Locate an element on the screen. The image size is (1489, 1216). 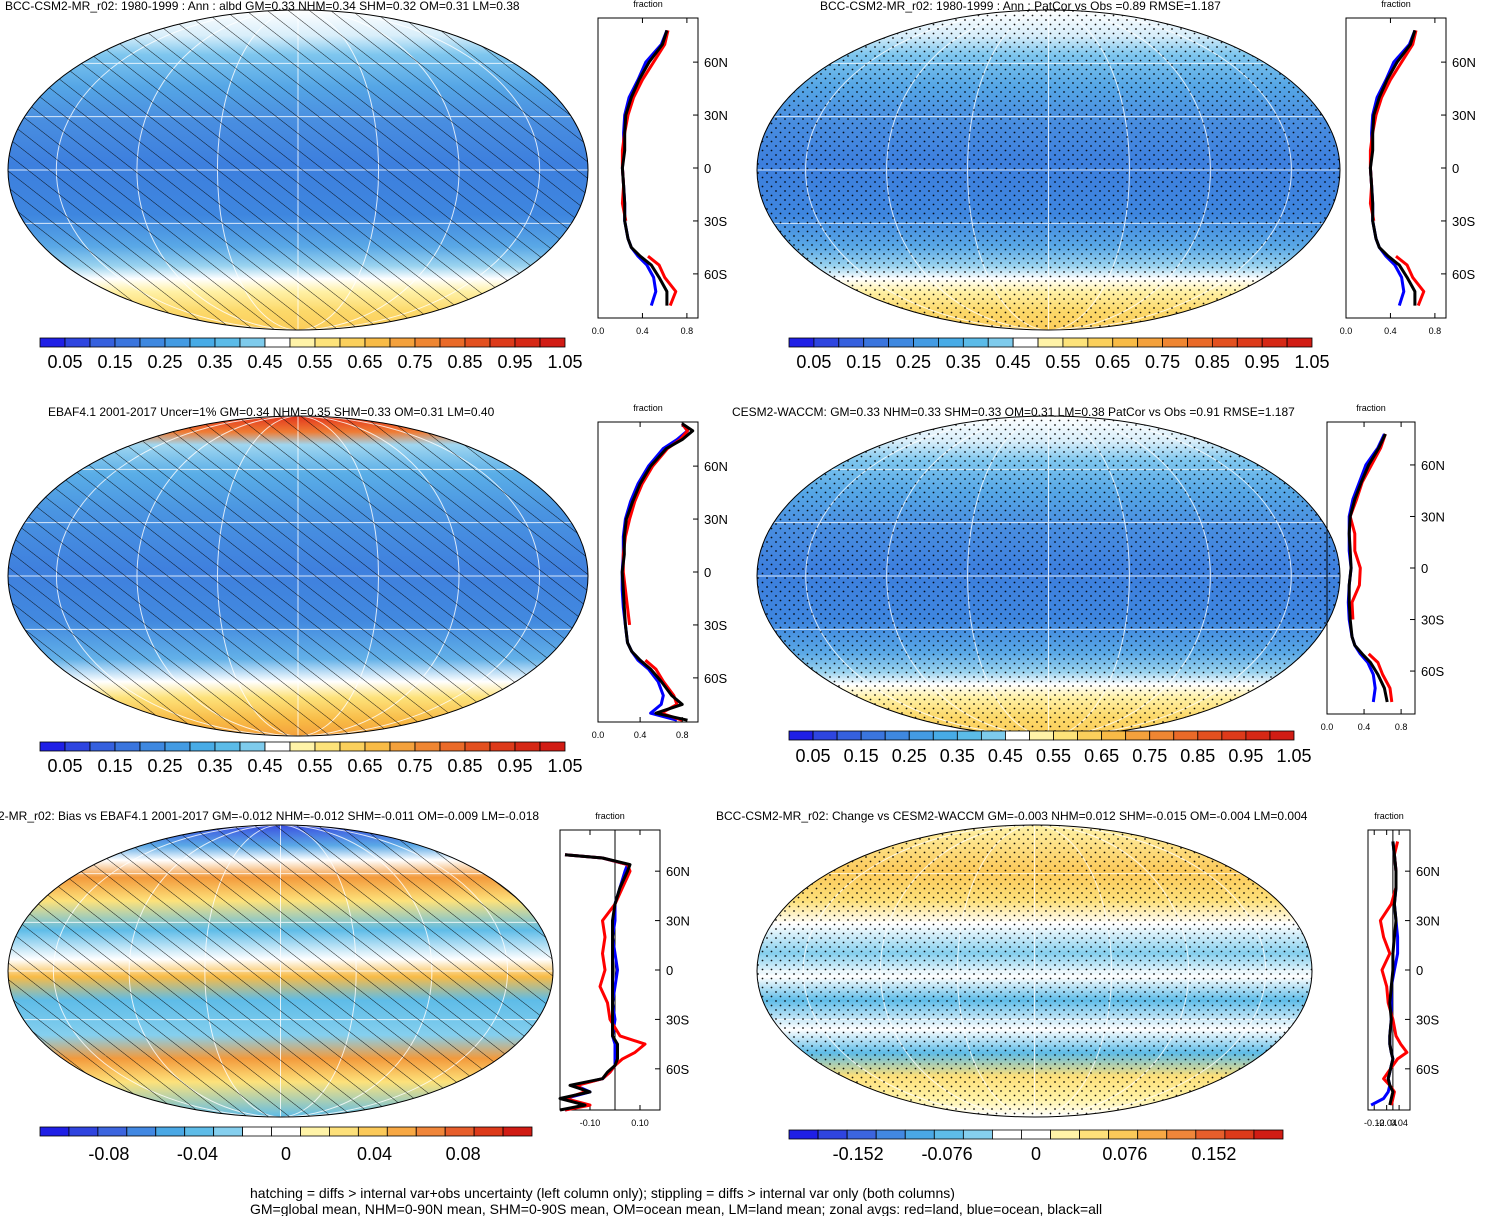
zonal-x-tick-label: -0.04 is located at coordinates (1386, 1123).